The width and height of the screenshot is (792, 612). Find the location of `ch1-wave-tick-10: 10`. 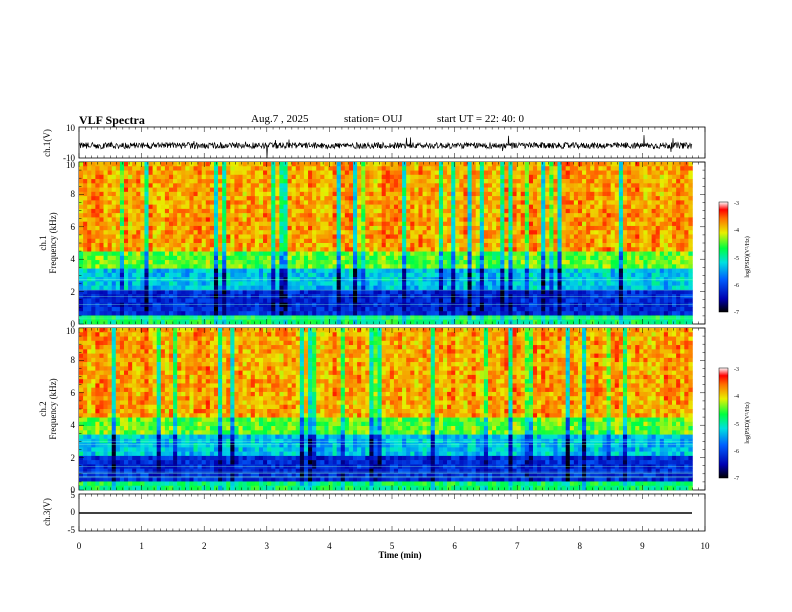

ch1-wave-tick-10: 10 is located at coordinates (71, 128).